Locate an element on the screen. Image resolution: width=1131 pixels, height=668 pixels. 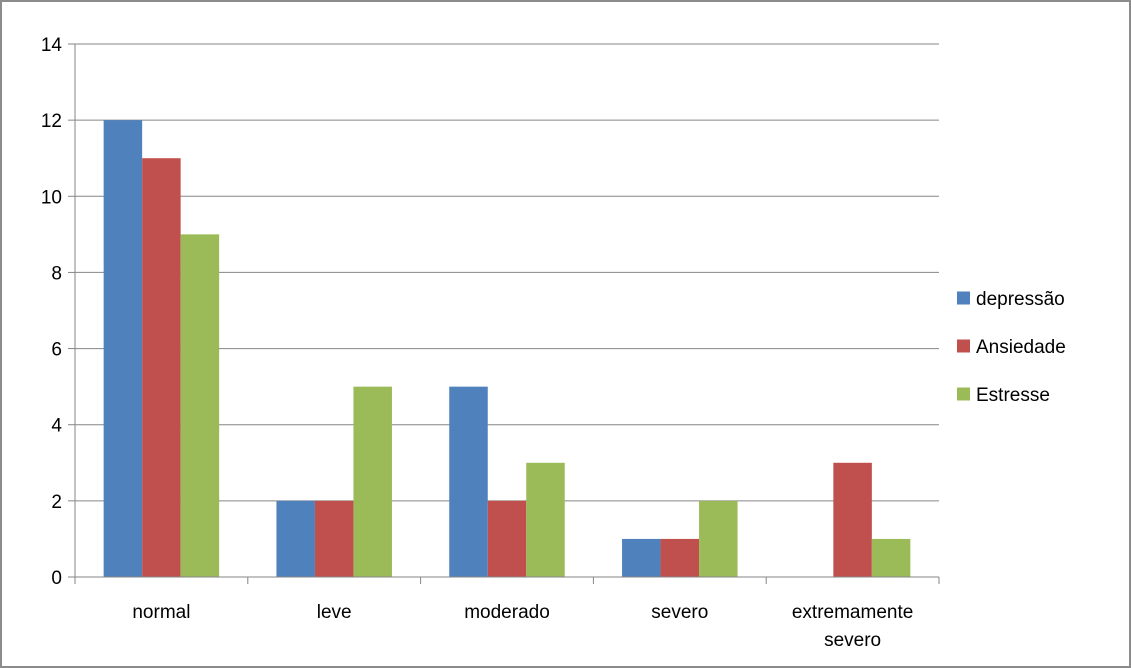
y-tick-label: 4 is located at coordinates (56, 426).